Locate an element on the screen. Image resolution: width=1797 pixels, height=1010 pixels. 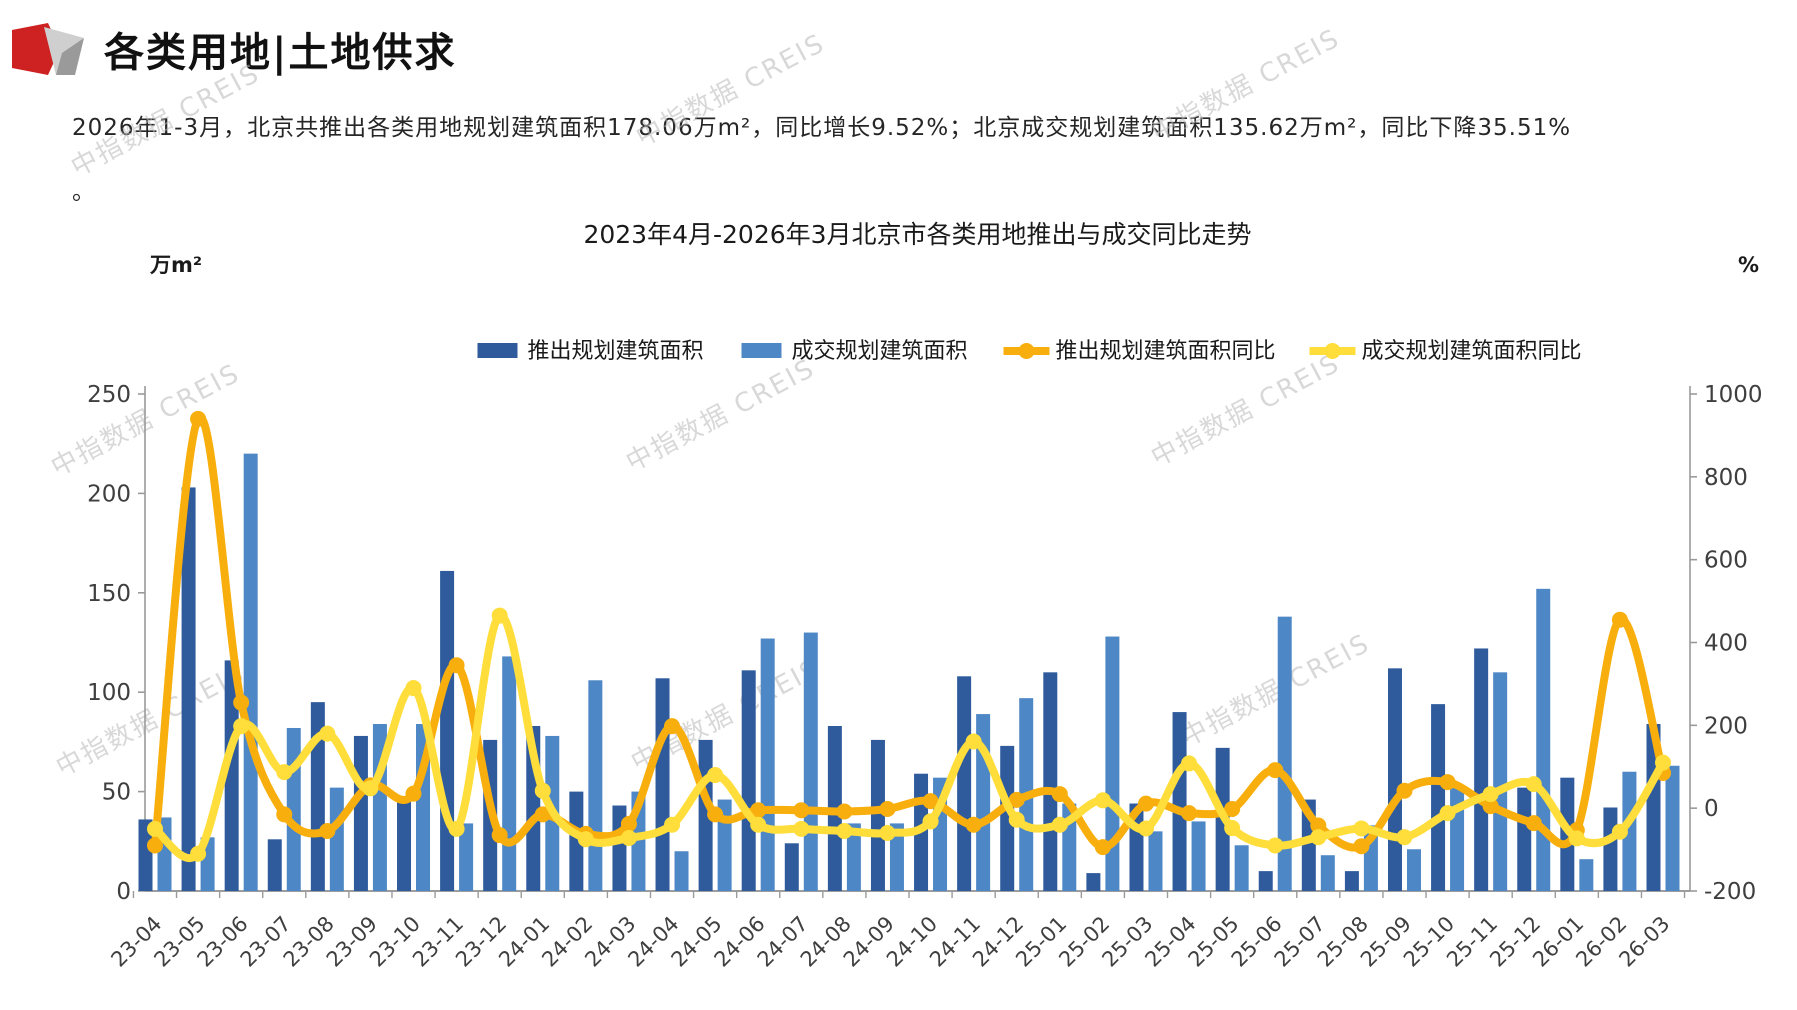
legend-item: 推出规划建筑面积 is located at coordinates (590, 351).